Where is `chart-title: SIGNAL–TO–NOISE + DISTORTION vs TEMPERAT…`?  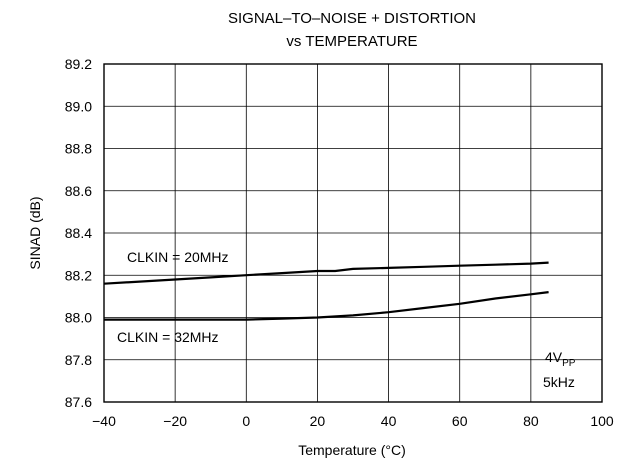 chart-title: SIGNAL–TO–NOISE + DISTORTION vs TEMPERAT… is located at coordinates (352, 30).